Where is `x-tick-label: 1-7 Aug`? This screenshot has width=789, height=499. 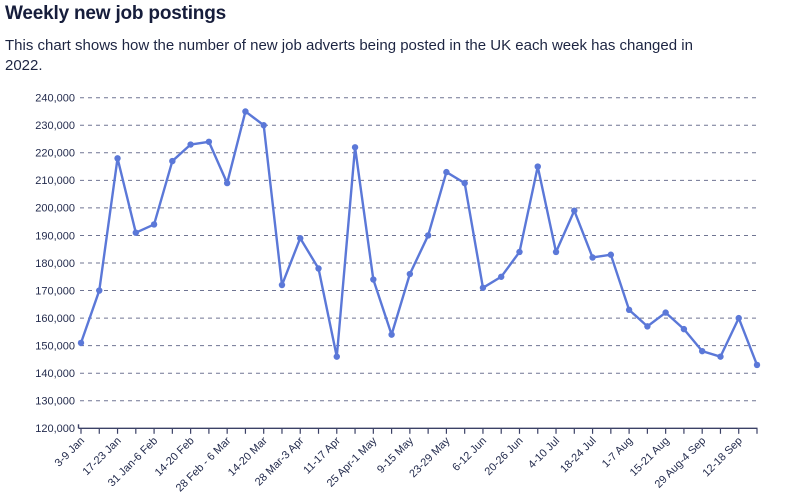 x-tick-label: 1-7 Aug is located at coordinates (617, 452).